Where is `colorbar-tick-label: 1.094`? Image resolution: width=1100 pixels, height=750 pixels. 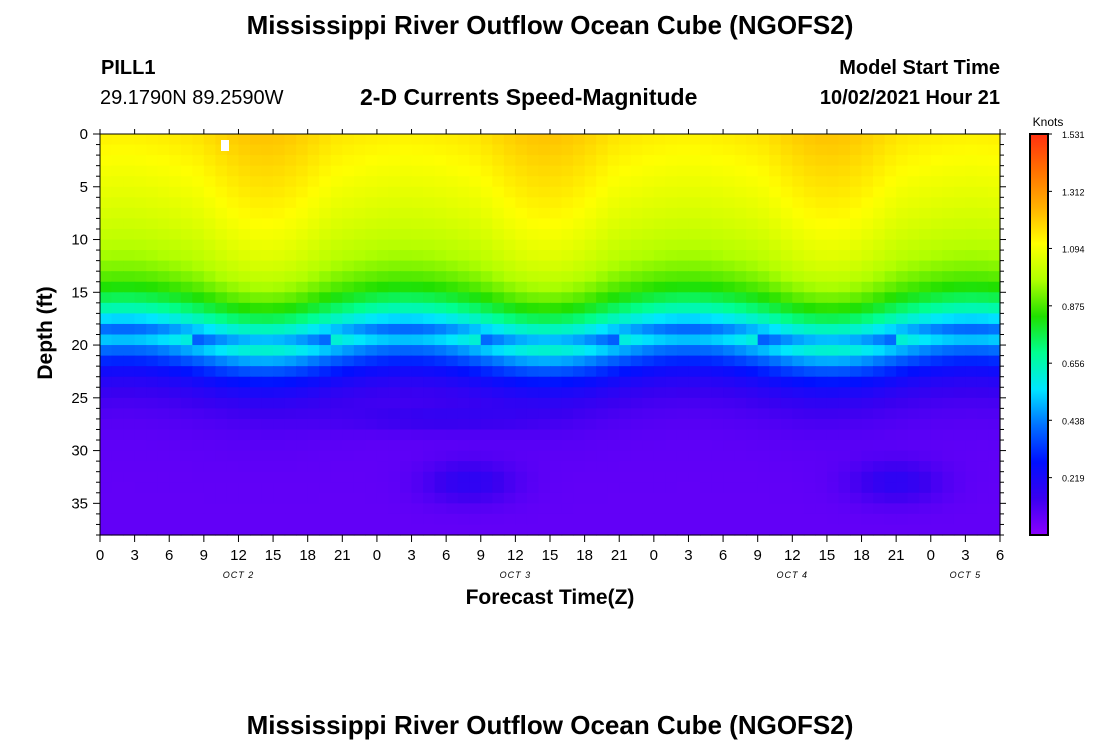 colorbar-tick-label: 1.094 is located at coordinates (1073, 249).